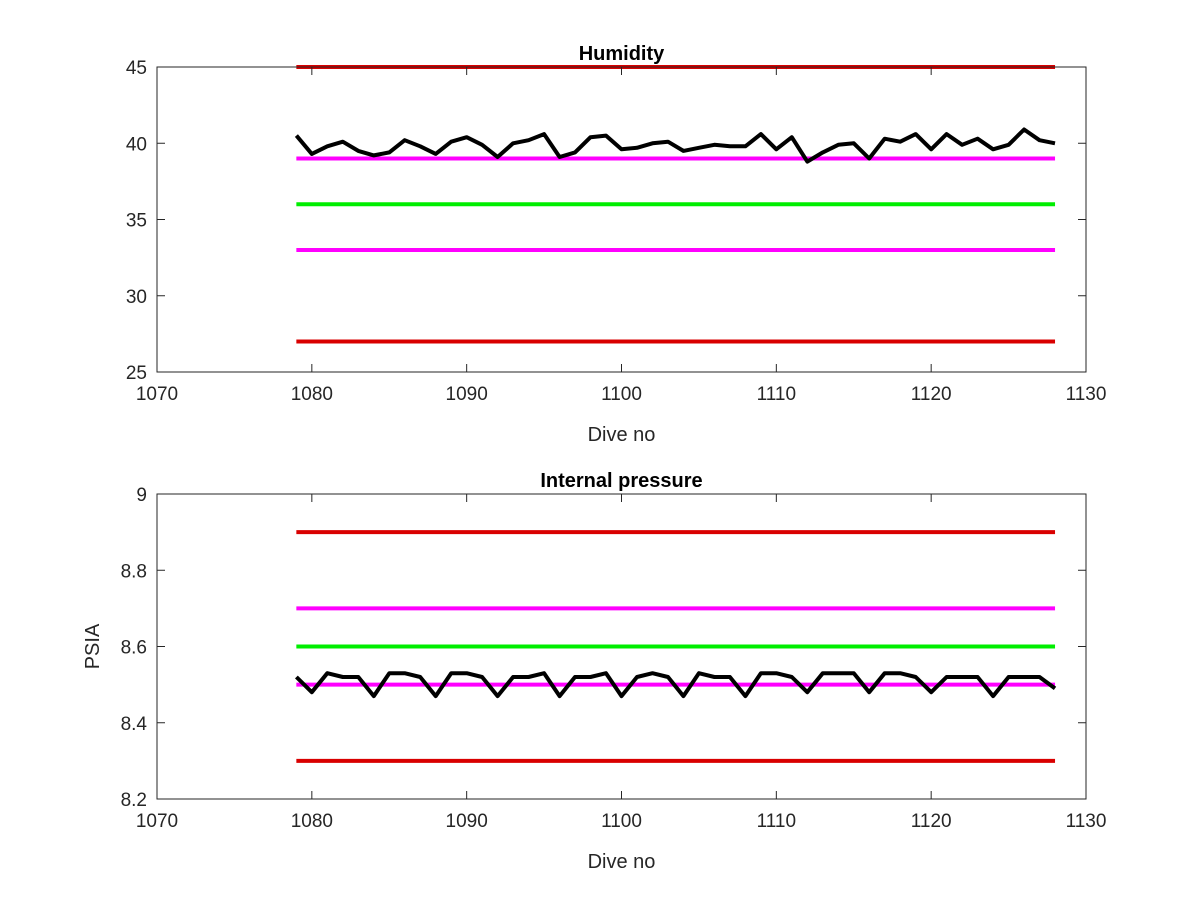 The image size is (1200, 900). Describe the element at coordinates (621, 394) in the screenshot. I see `humidity-x-tick-label: 1100` at that location.